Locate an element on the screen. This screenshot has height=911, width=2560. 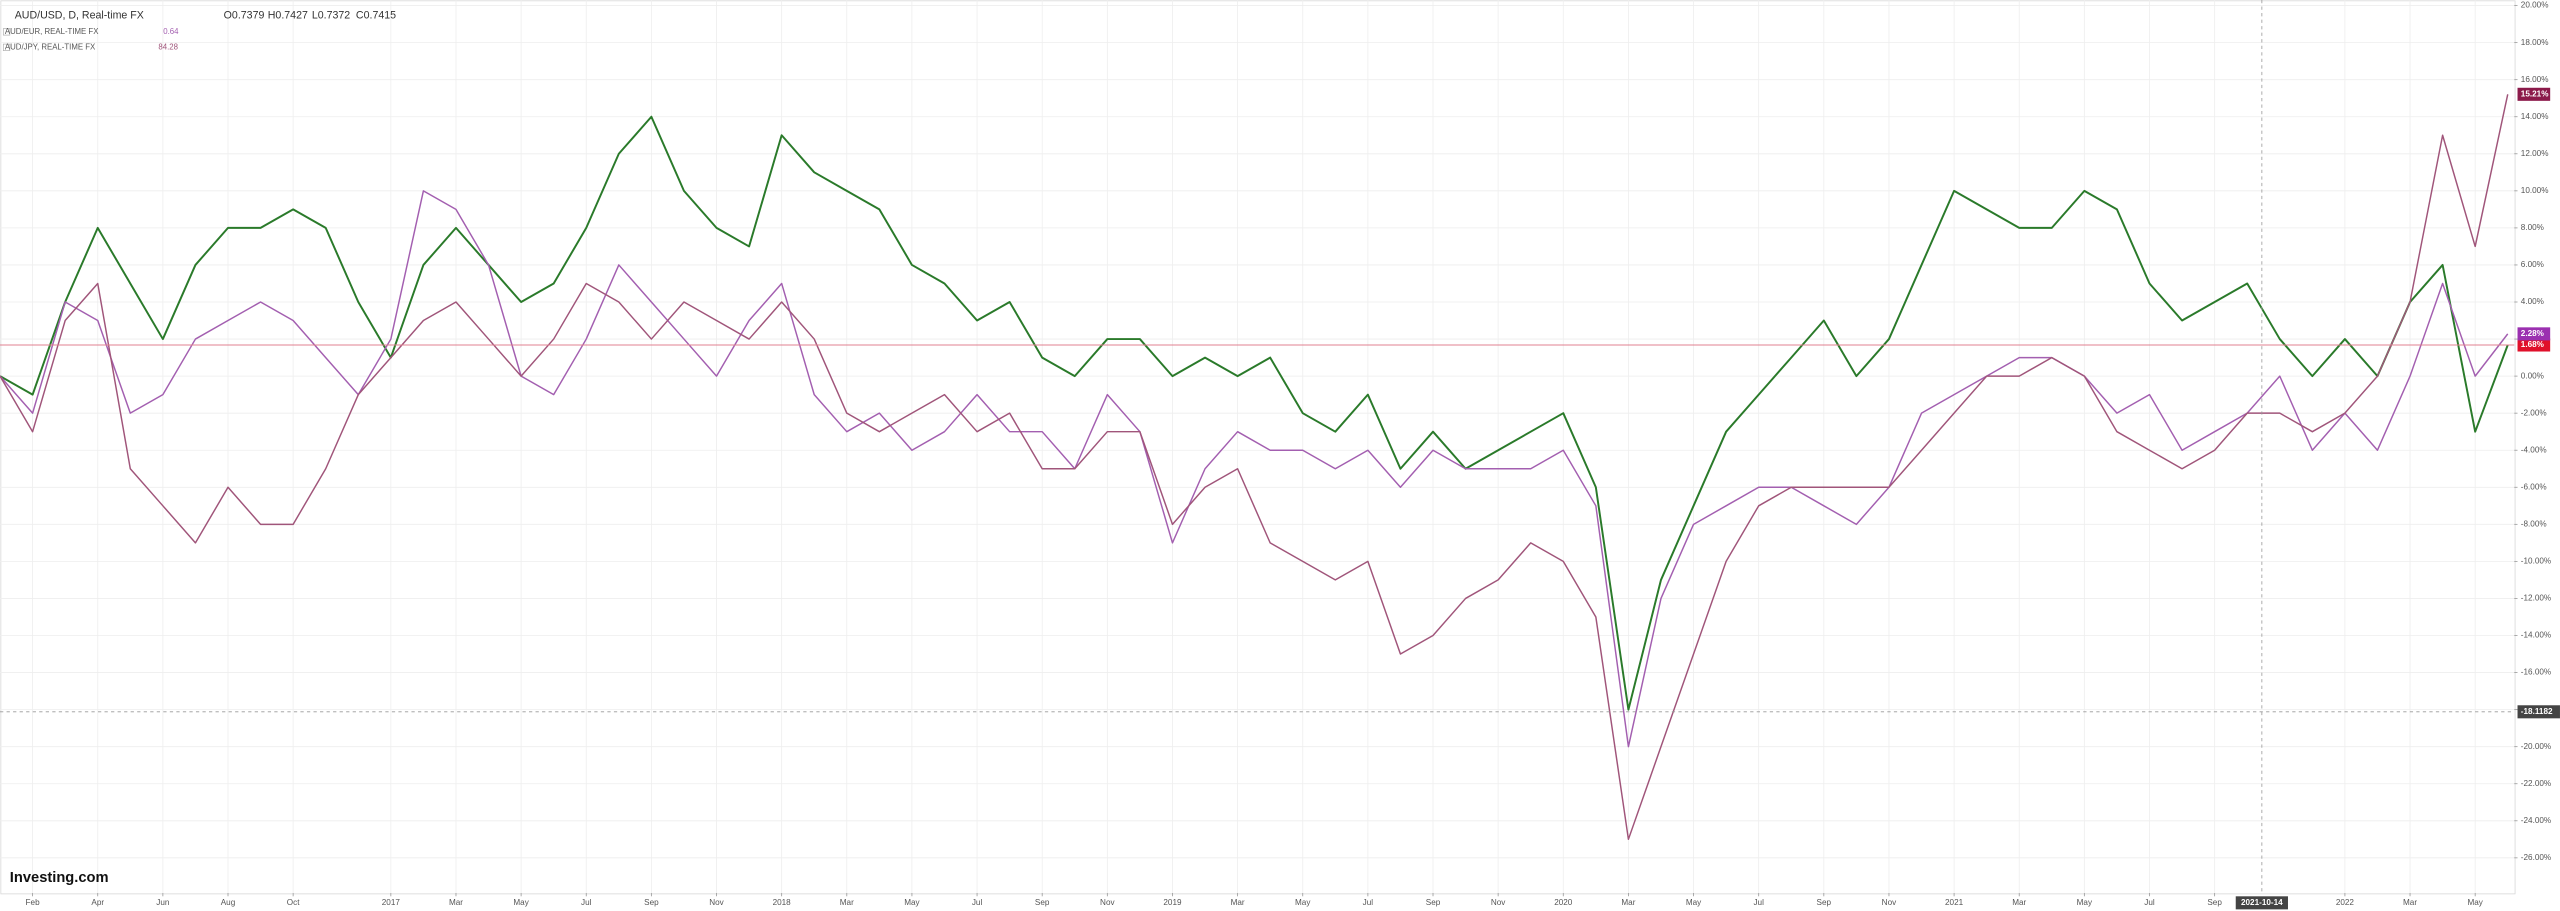
x-tick-label: Jun is located at coordinates (162, 902).